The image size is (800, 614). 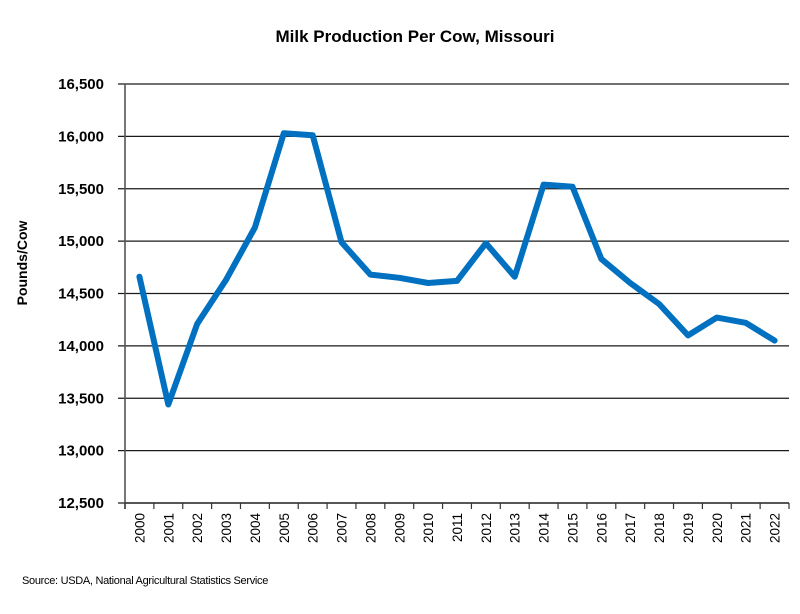 What do you see at coordinates (81, 84) in the screenshot?
I see `y-tick-label: 16,500` at bounding box center [81, 84].